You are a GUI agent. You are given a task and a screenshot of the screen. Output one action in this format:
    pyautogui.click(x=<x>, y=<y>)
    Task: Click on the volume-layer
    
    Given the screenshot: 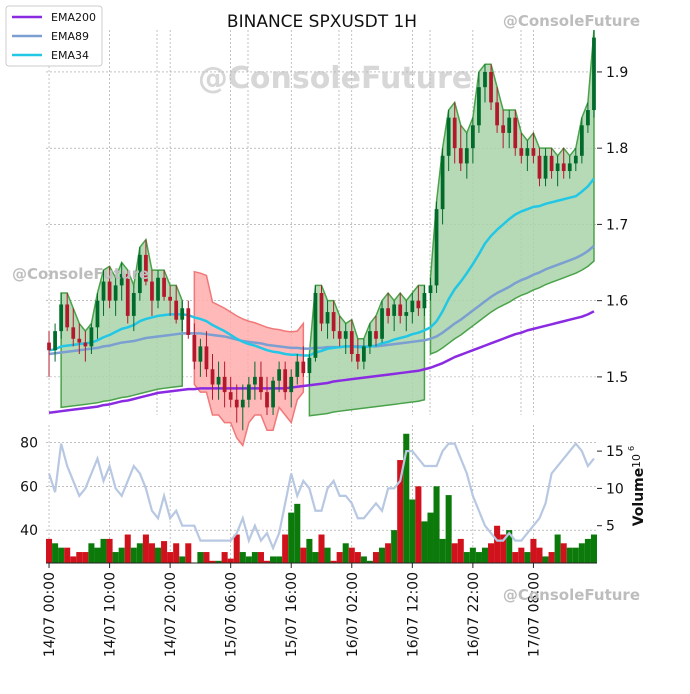 What is the action you would take?
    pyautogui.click(x=321, y=498)
    